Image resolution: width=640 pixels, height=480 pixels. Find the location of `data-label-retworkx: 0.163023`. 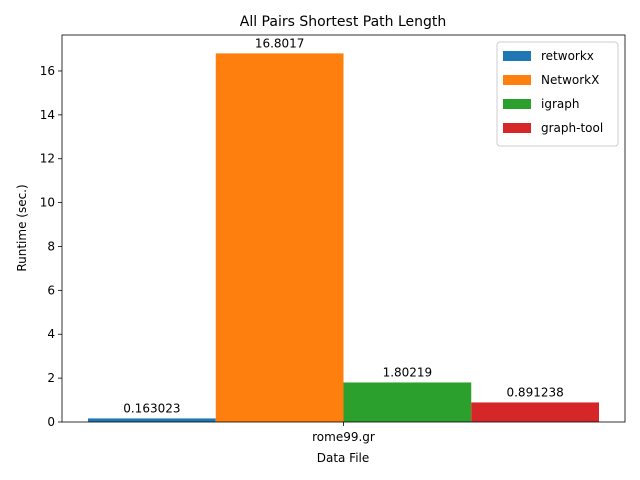

data-label-retworkx: 0.163023 is located at coordinates (151, 408).